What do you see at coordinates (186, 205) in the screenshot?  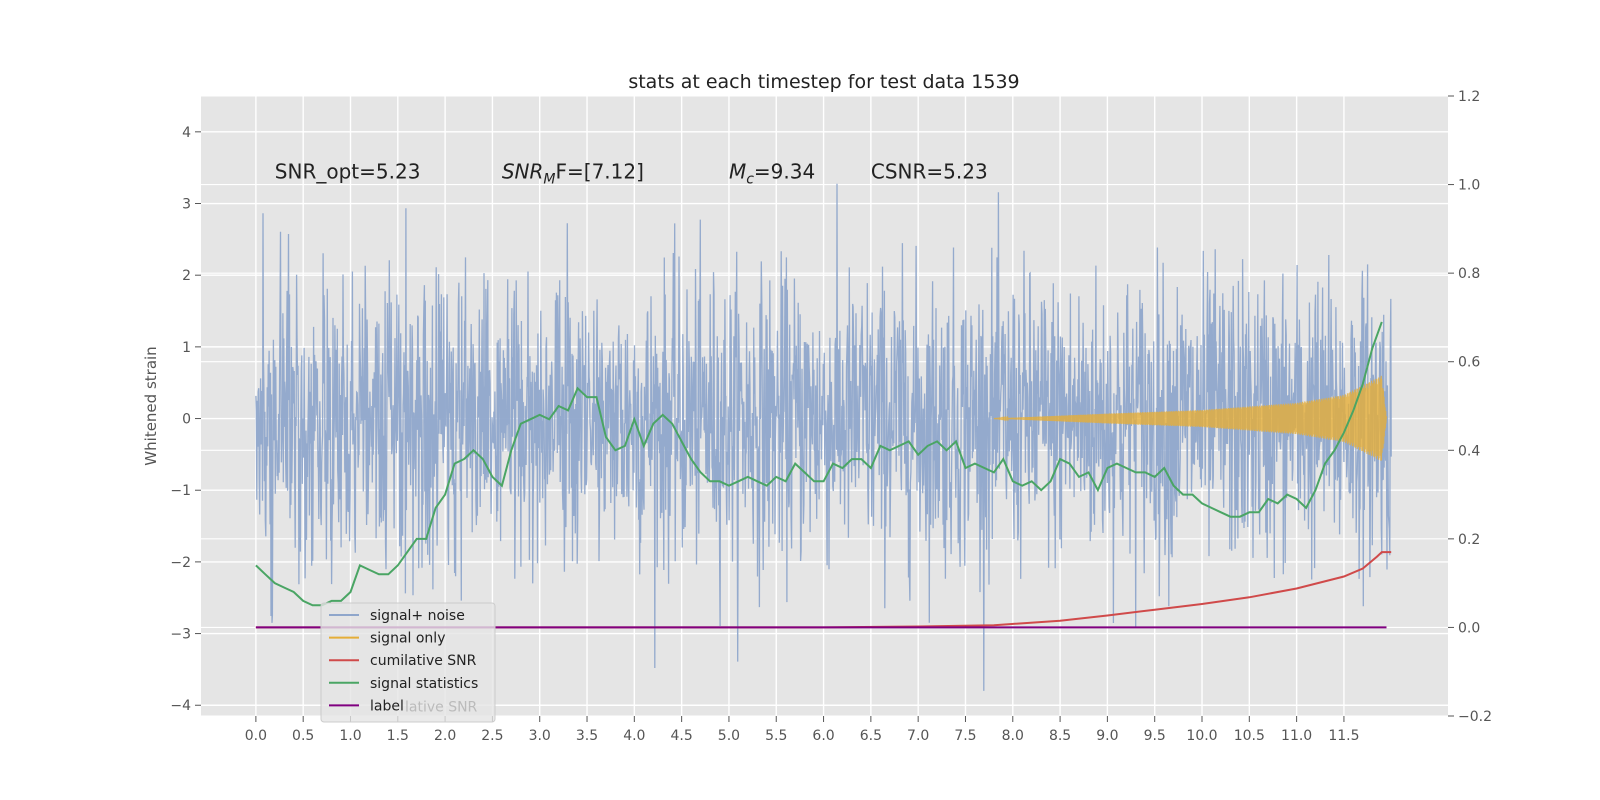 I see `y-tick-label: 3` at bounding box center [186, 205].